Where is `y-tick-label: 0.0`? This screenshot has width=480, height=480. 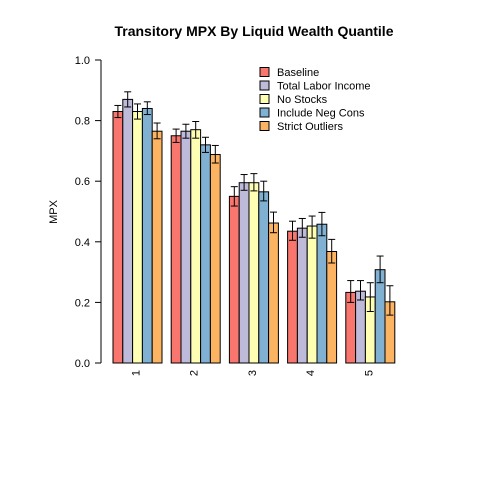
y-tick-label: 0.0 is located at coordinates (82, 364).